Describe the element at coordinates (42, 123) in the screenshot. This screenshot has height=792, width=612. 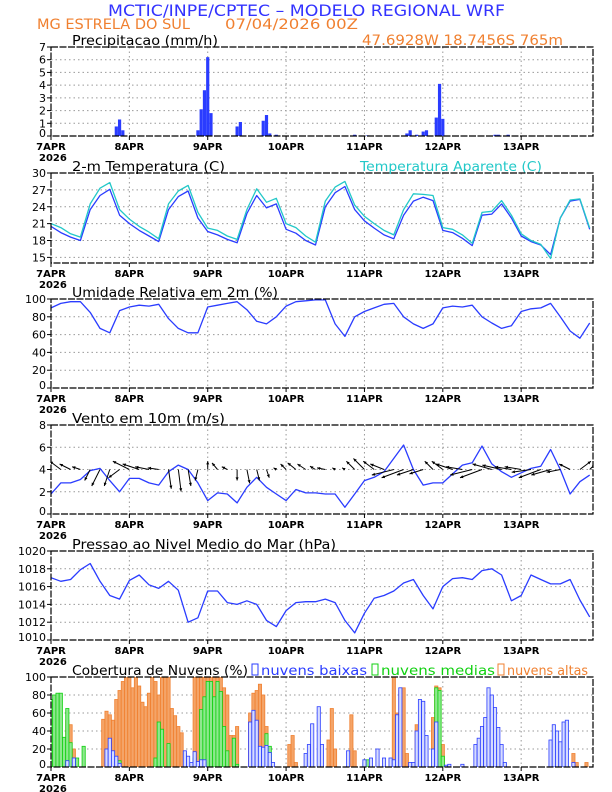
I see `y-tick-label: 1` at that location.